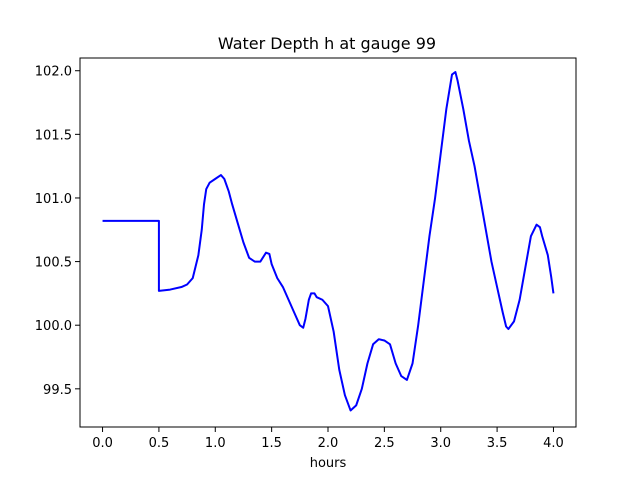 This screenshot has height=480, width=640. Describe the element at coordinates (57, 231) in the screenshot. I see `y-axis: 99.5 100.0 100.5 101.0 101.5 102.0` at that location.